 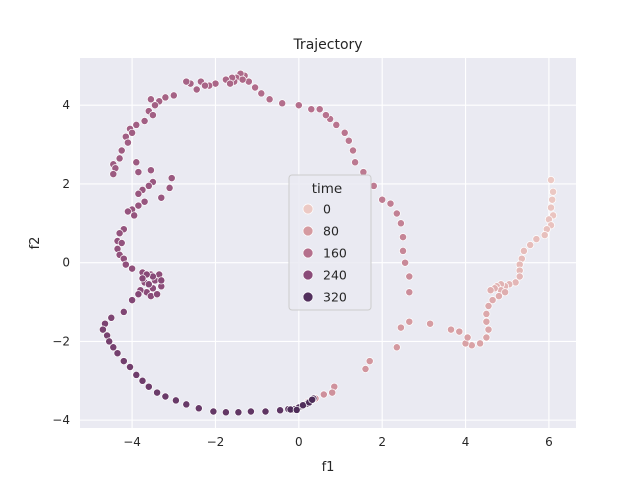 I want to click on legend-label: 160, so click(x=335, y=253).